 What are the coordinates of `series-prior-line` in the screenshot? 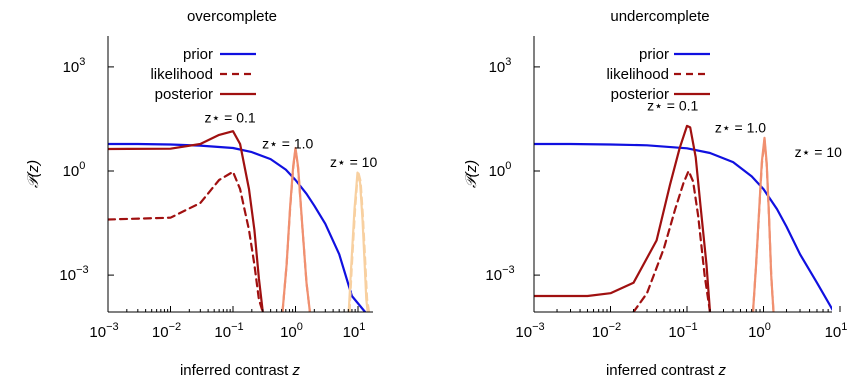 It's located at (237, 227).